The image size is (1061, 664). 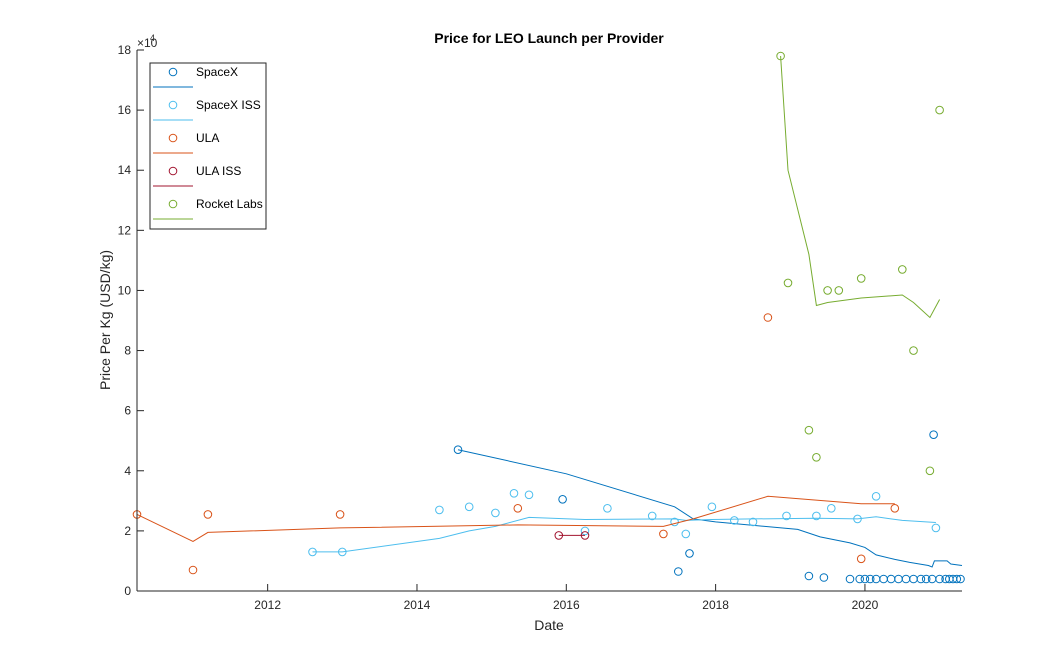 I want to click on y-tick-label-7: 14, so click(x=125, y=170).